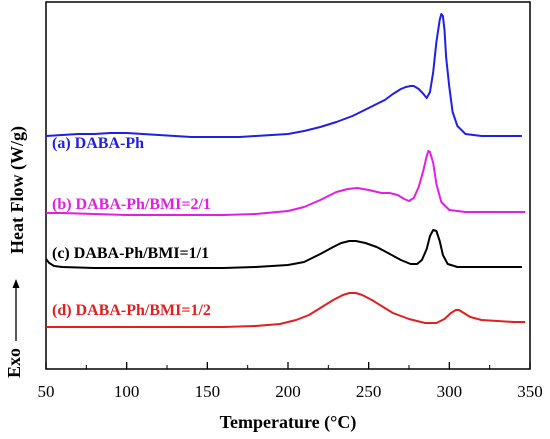 Image resolution: width=550 pixels, height=439 pixels. I want to click on series-label-2: (c) DABA-Ph/BMI=1/1, so click(130, 253).